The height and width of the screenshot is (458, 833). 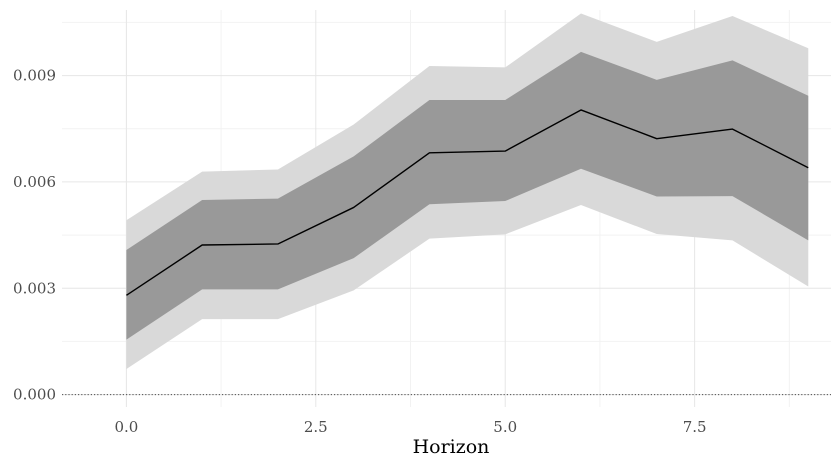 I want to click on y-axis-tick-labels: 0.000 0.003 0.006 0.009, so click(x=34, y=235).